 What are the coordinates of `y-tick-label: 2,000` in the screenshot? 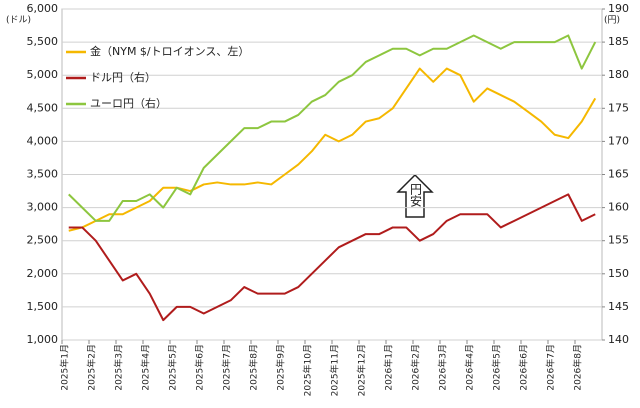 It's located at (43, 273).